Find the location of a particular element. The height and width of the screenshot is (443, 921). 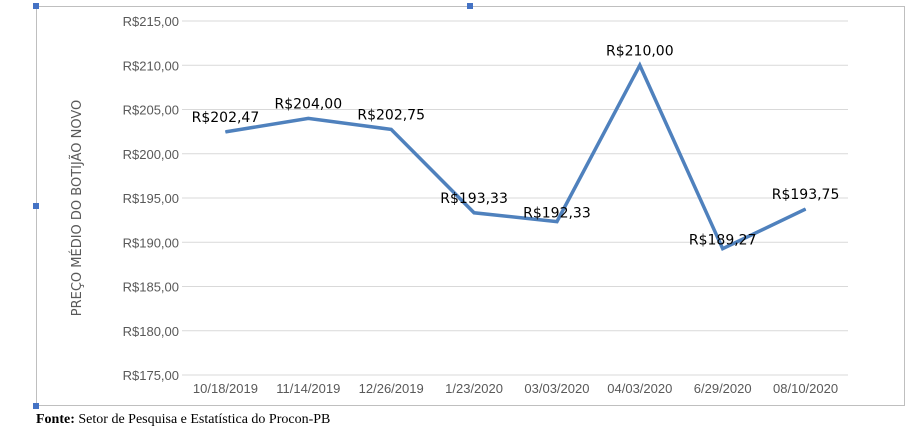

y-tick-label: R$200,00 is located at coordinates (151, 154).